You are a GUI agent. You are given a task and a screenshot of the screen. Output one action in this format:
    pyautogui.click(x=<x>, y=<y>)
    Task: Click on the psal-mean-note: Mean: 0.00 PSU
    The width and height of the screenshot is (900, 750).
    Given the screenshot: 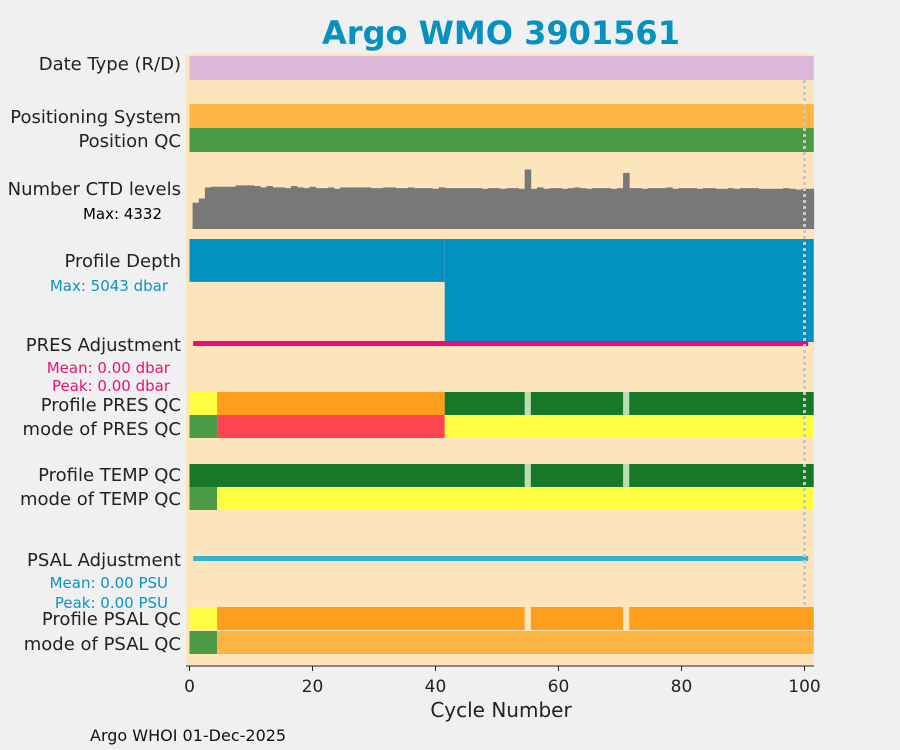 What is the action you would take?
    pyautogui.click(x=109, y=583)
    